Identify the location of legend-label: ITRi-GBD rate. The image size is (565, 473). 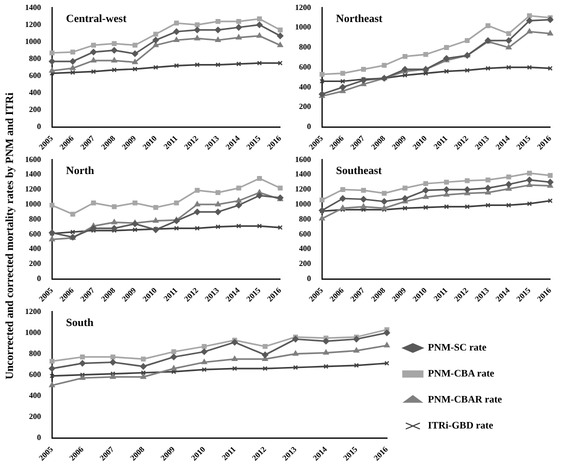
(461, 426).